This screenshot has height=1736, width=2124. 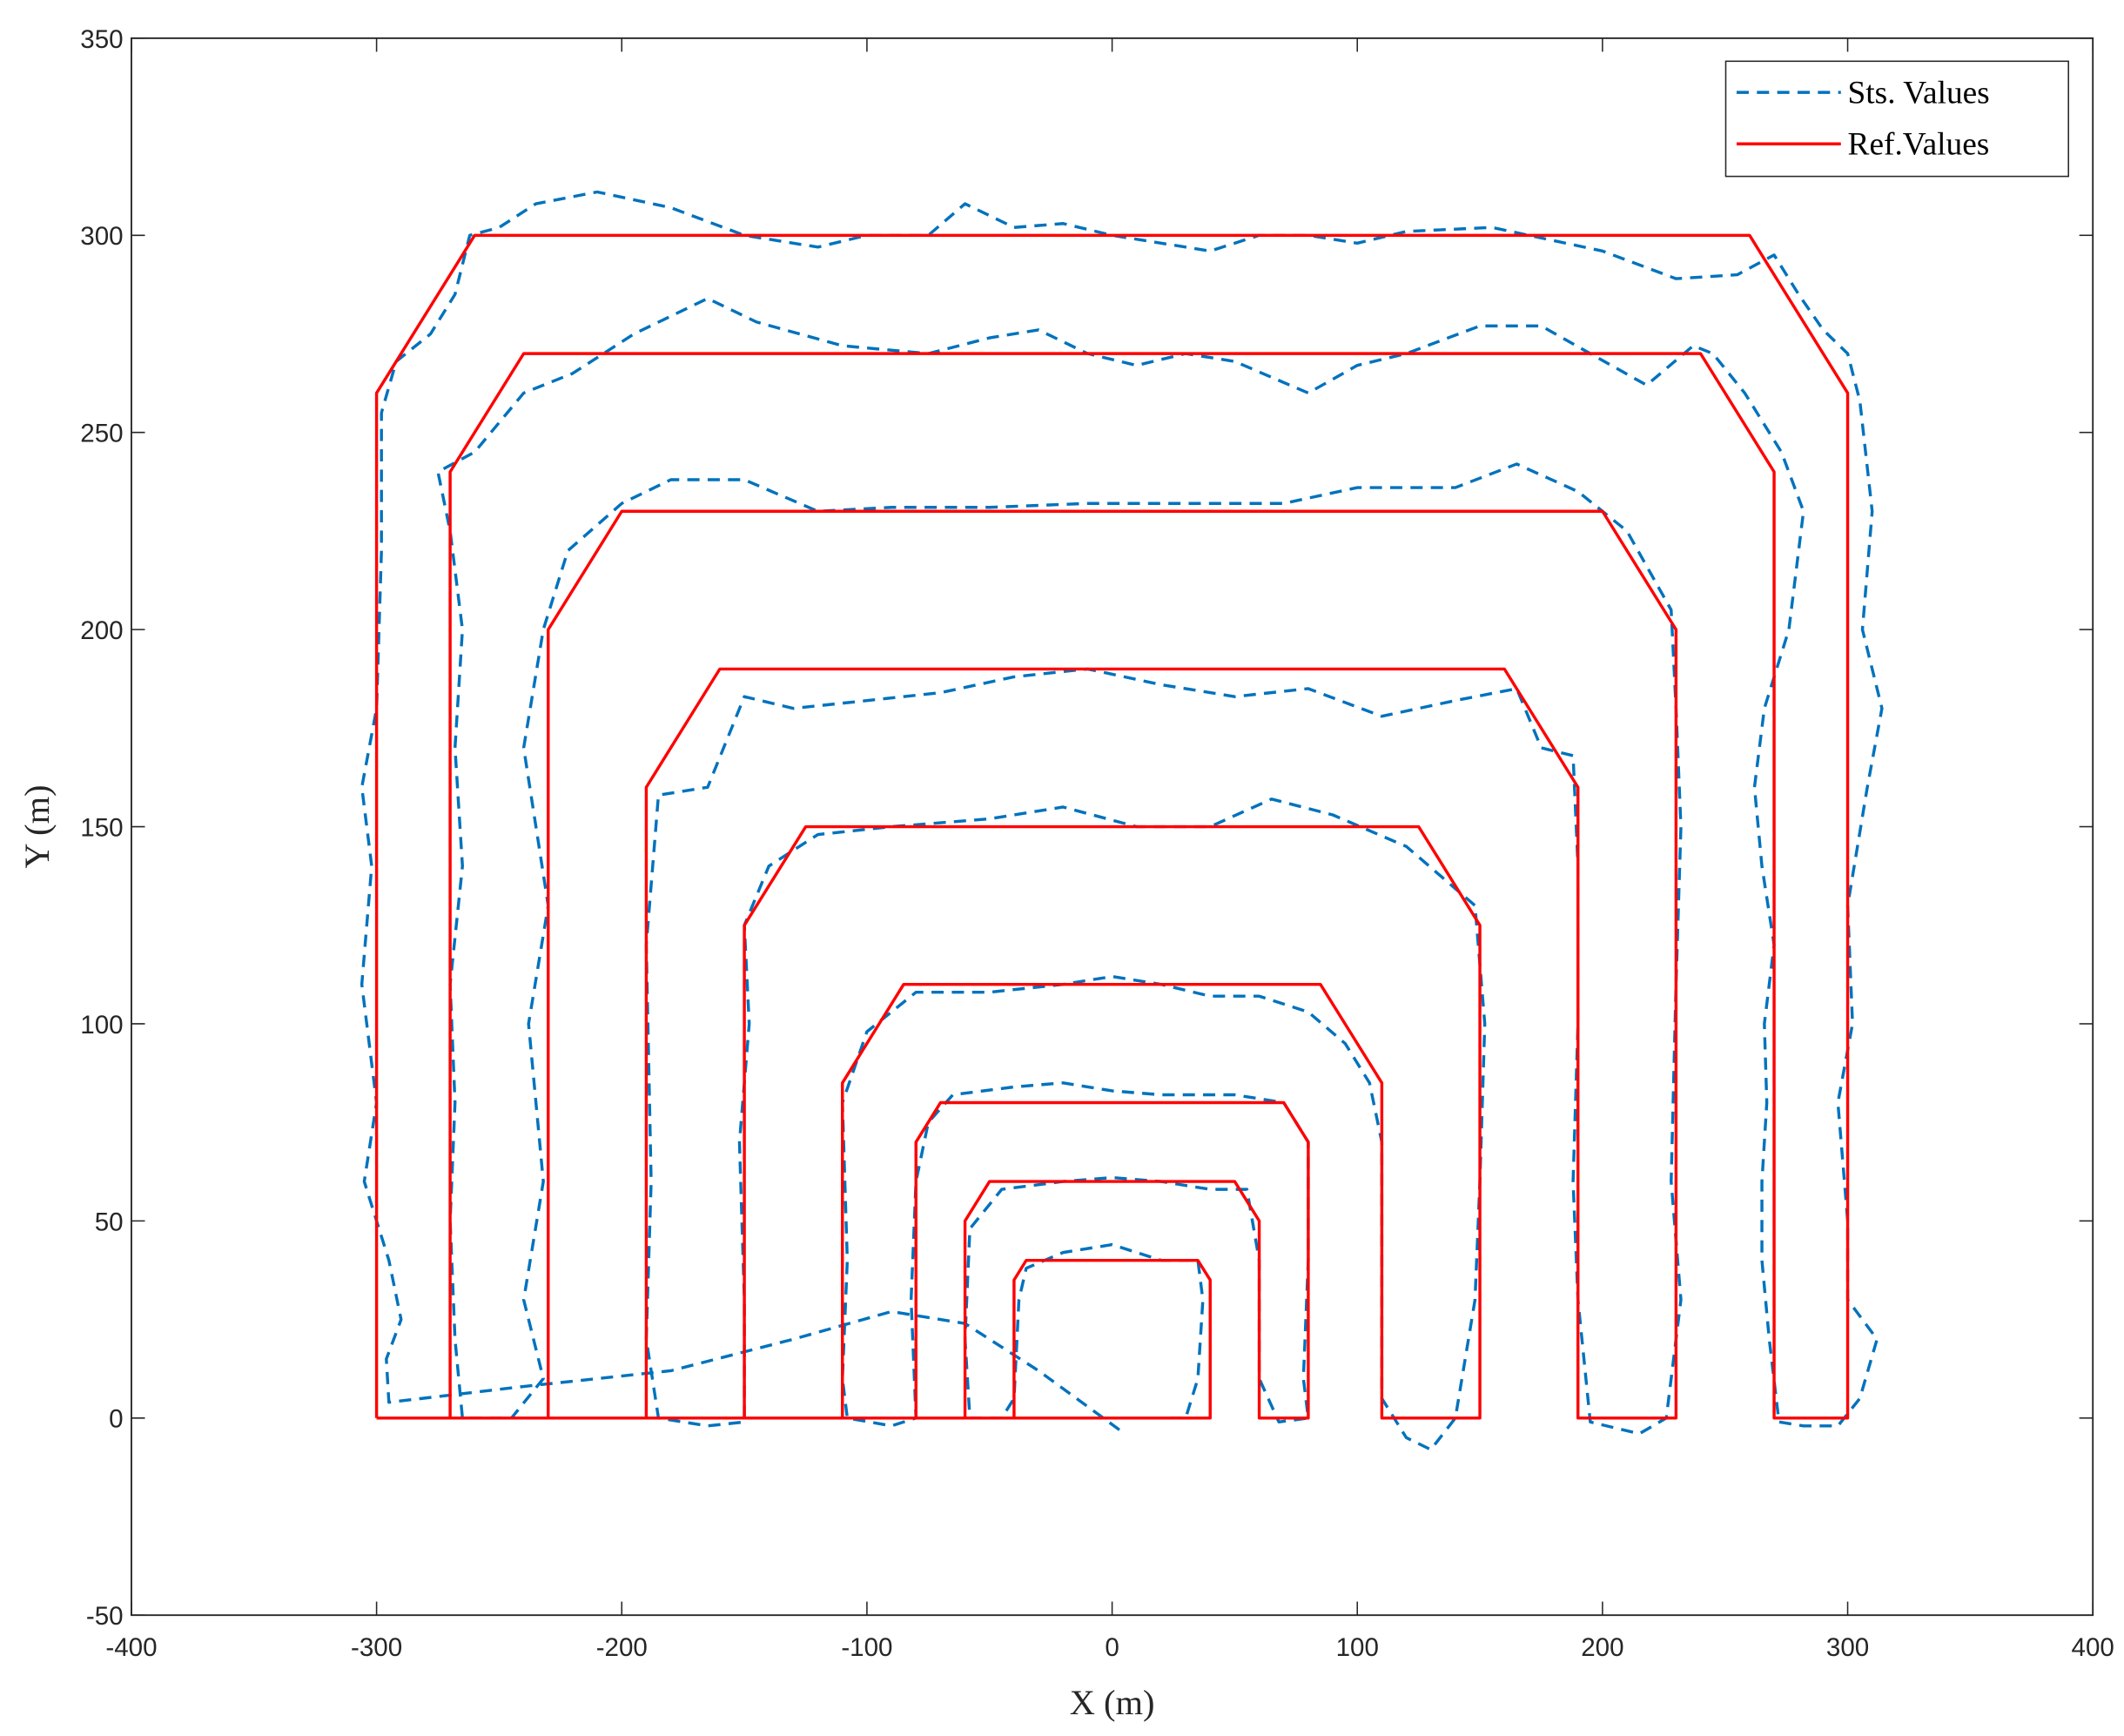 I want to click on x-tick-label: 400, so click(x=2093, y=1647).